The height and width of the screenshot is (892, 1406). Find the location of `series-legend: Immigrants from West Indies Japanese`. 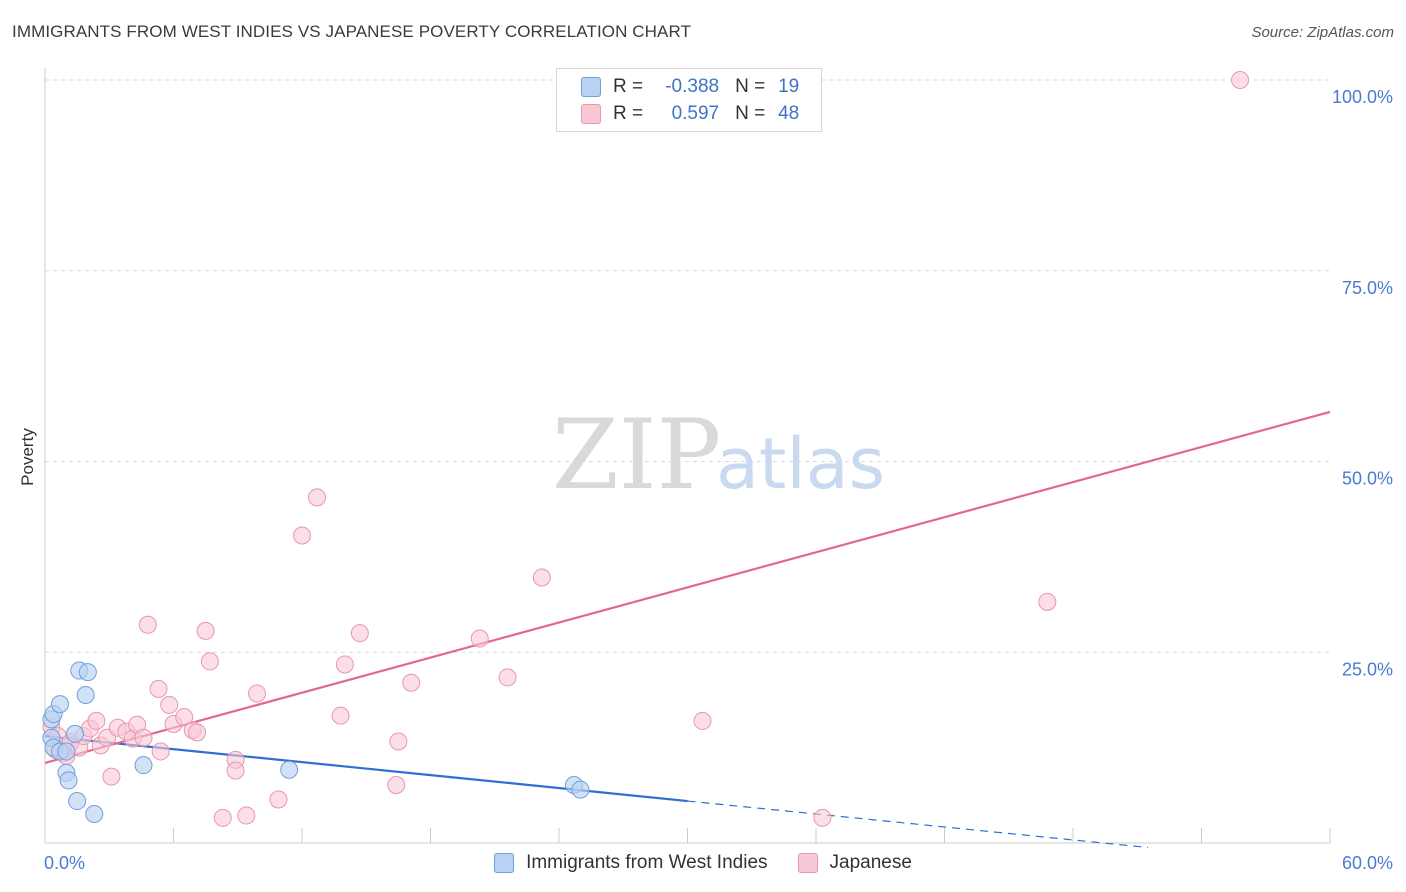

series-legend: Immigrants from West Indies Japanese is located at coordinates (703, 863).